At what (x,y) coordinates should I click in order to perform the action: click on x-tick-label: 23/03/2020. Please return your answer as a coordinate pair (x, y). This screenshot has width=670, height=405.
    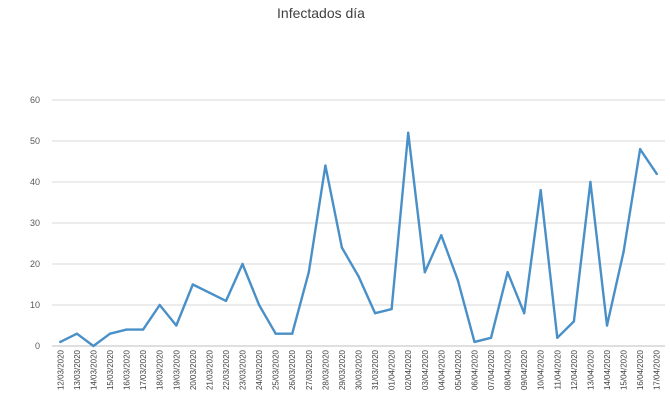
    Looking at the image, I should click on (243, 369).